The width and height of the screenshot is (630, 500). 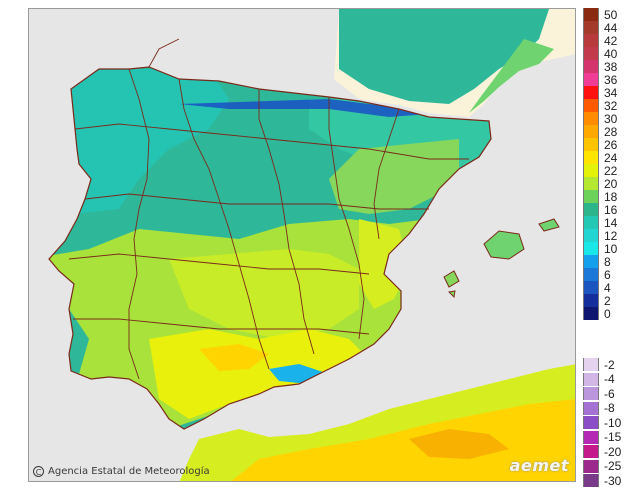 I want to click on legend-item: -25, so click(x=602, y=466).